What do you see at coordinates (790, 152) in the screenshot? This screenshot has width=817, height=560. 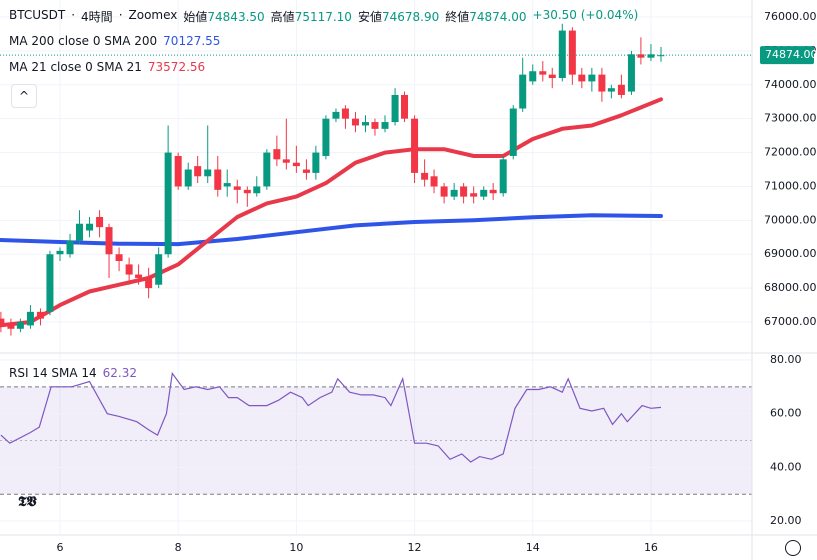 I see `y-tick-label: 72000.00` at bounding box center [790, 152].